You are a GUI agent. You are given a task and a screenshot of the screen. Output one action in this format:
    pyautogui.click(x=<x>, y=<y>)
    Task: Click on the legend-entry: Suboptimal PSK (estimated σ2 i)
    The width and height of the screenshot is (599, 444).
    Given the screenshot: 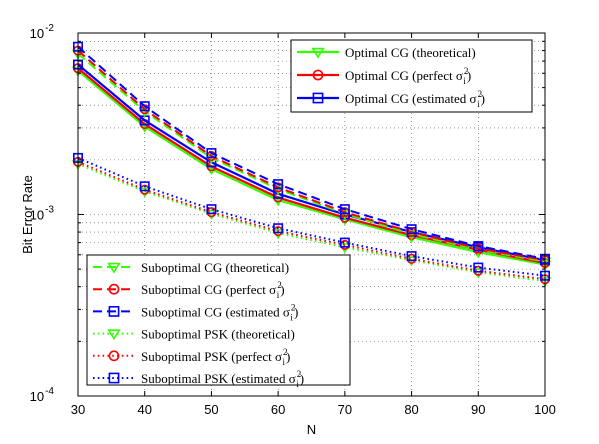 What is the action you would take?
    pyautogui.click(x=198, y=379)
    